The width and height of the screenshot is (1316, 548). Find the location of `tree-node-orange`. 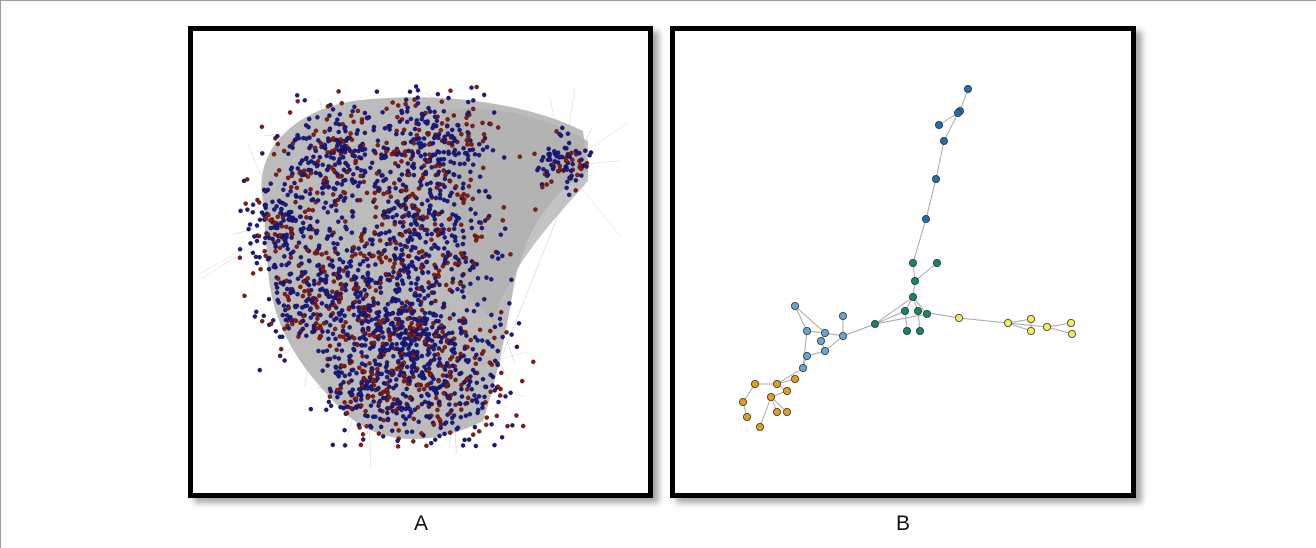

tree-node-orange is located at coordinates (787, 411).